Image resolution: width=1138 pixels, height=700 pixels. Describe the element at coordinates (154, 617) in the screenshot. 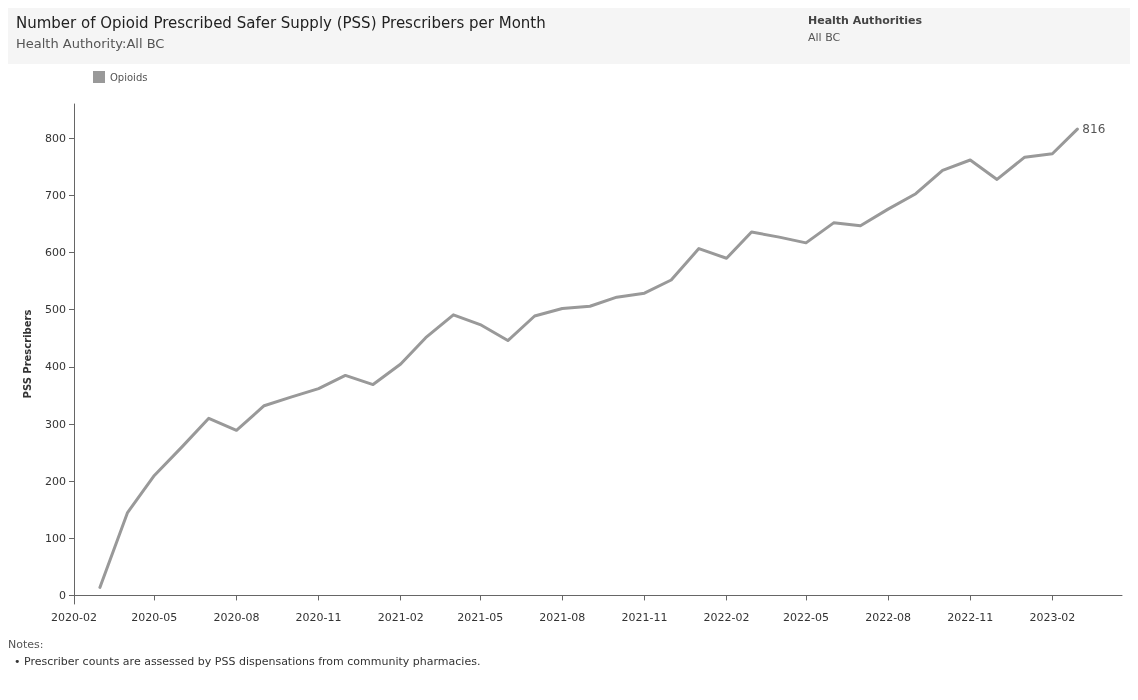

I see `x-tick-label: 2020-05` at that location.